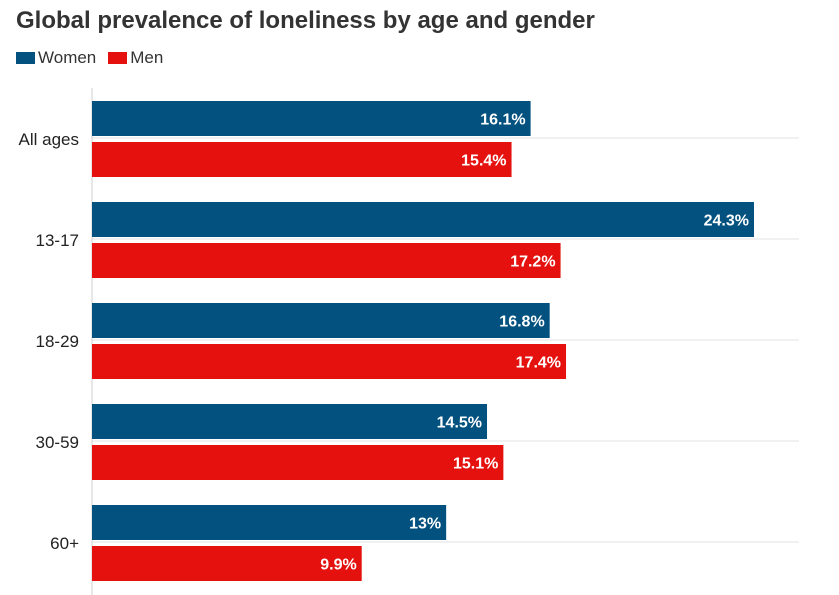  What do you see at coordinates (475, 464) in the screenshot?
I see `data-label-men: 15.1%` at bounding box center [475, 464].